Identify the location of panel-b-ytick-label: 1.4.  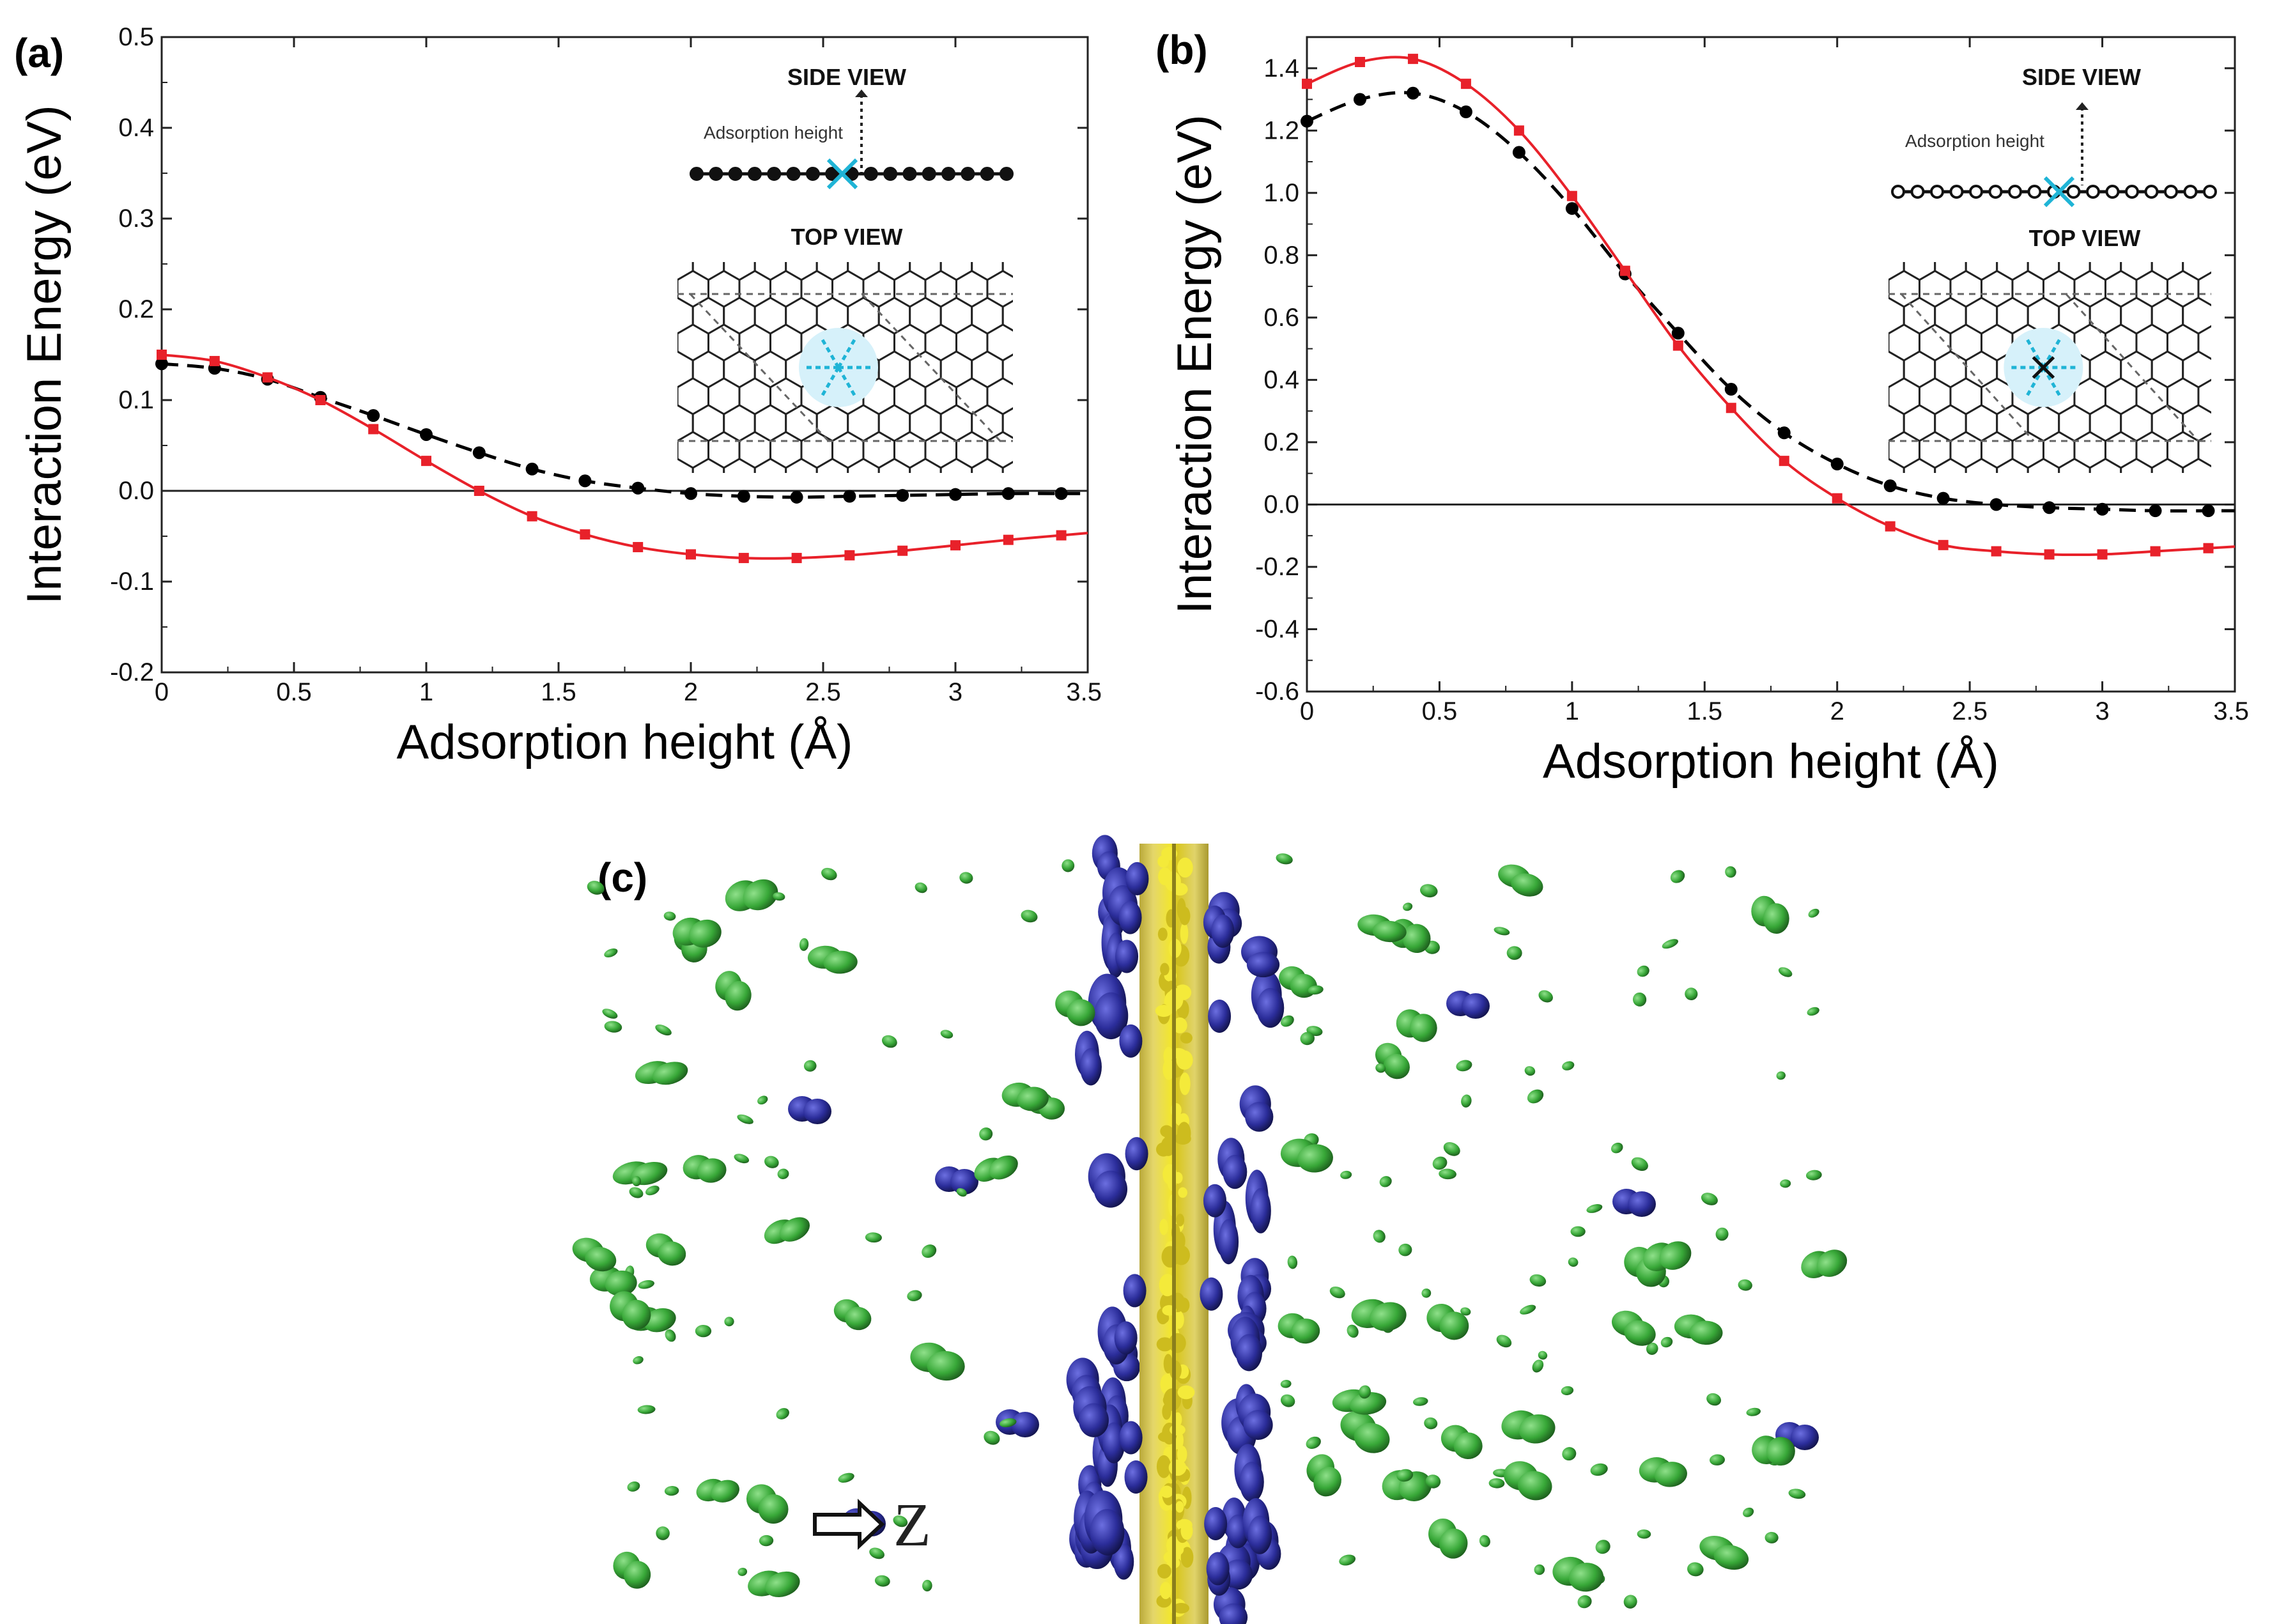
(1281, 68).